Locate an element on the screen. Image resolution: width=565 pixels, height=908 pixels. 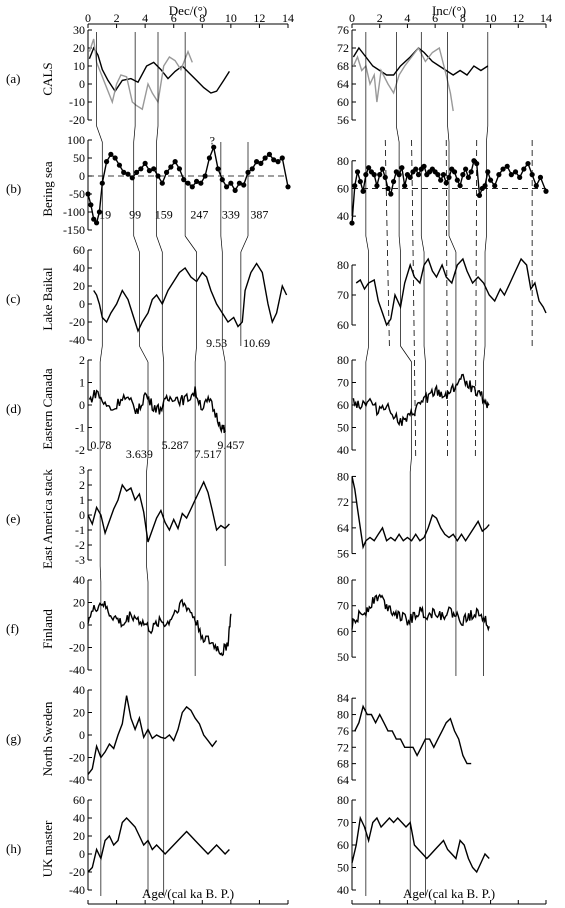
dec-top-tick-label: 4 is located at coordinates (145, 18).